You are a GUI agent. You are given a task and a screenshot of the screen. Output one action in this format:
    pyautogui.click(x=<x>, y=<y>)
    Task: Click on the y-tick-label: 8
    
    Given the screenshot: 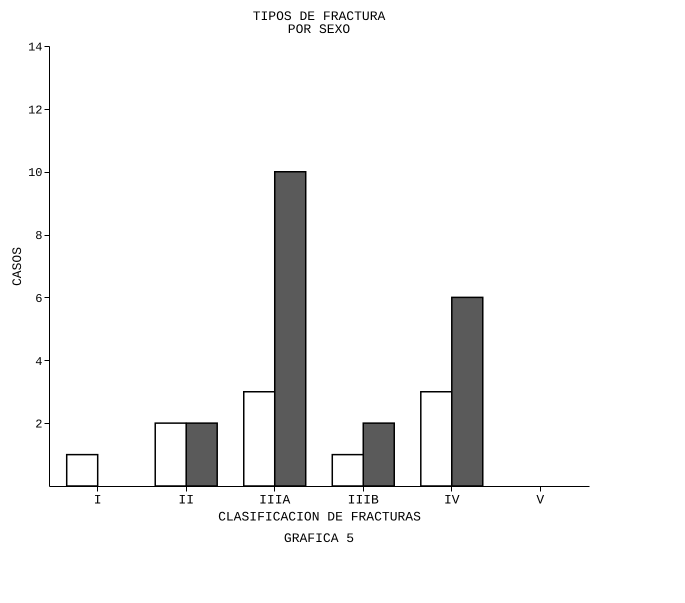 What is the action you would take?
    pyautogui.click(x=38, y=236)
    